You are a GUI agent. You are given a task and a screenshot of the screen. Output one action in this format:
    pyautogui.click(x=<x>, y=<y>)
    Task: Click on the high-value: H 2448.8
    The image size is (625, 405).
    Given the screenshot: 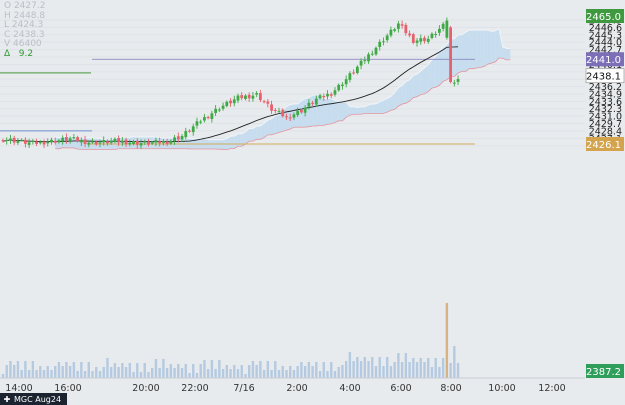 What is the action you would take?
    pyautogui.click(x=25, y=15)
    